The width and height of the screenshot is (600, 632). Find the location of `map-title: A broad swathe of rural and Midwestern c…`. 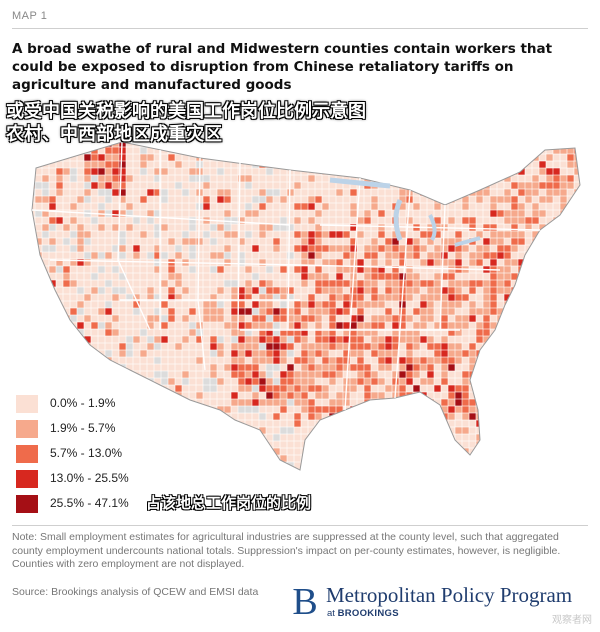

map-title: A broad swathe of rural and Midwestern c… is located at coordinates (282, 67).